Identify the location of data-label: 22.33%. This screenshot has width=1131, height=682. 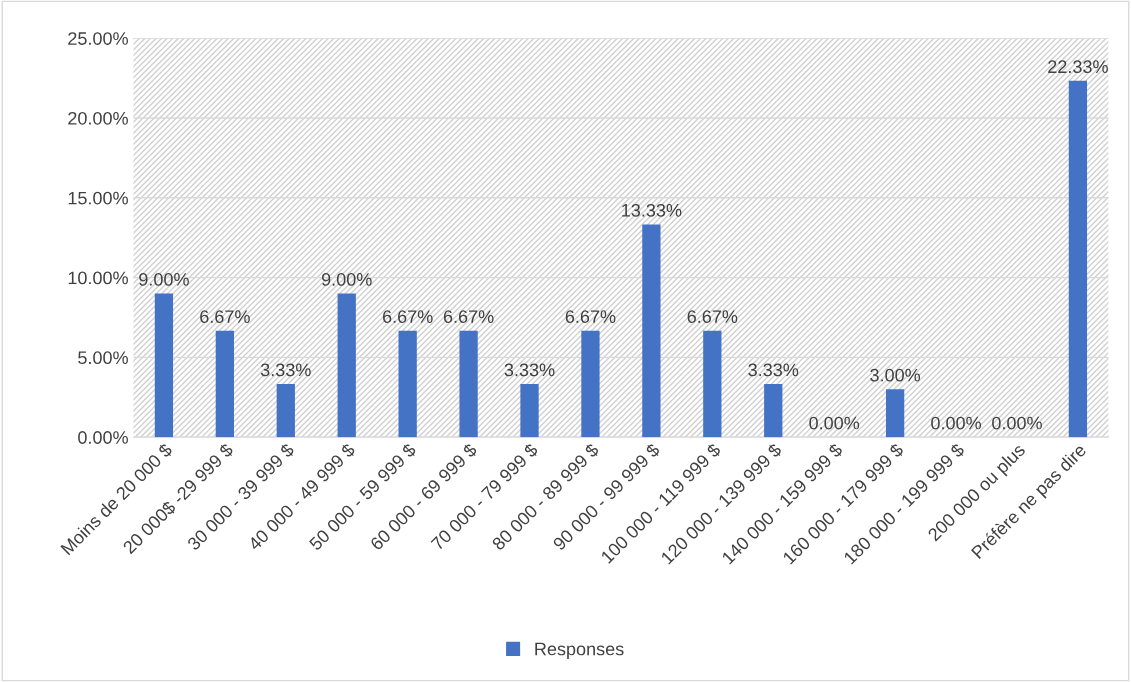
(1078, 67).